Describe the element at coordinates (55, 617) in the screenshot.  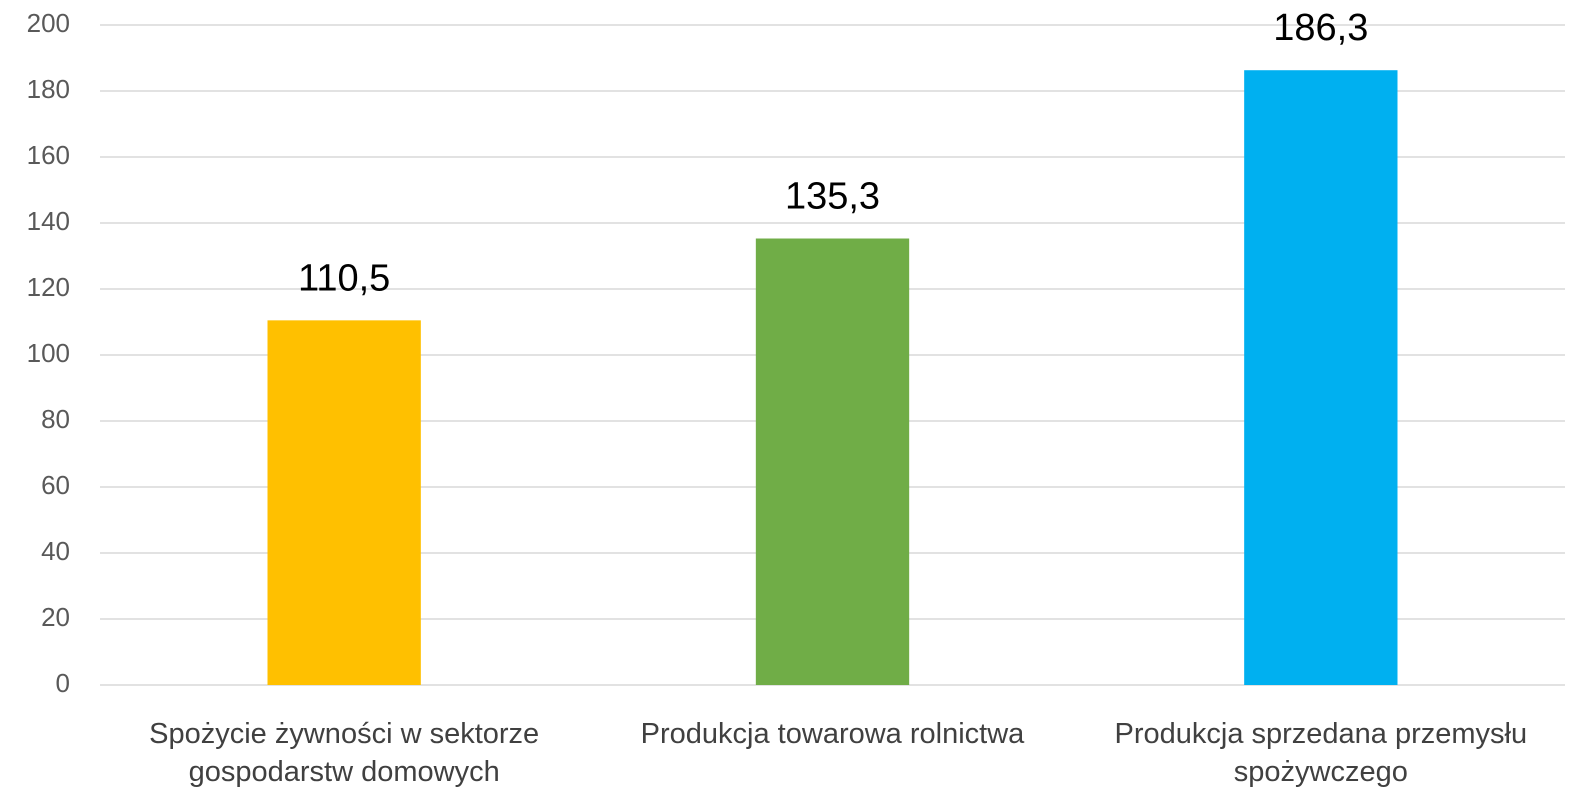
I see `y-tick-label: 20` at that location.